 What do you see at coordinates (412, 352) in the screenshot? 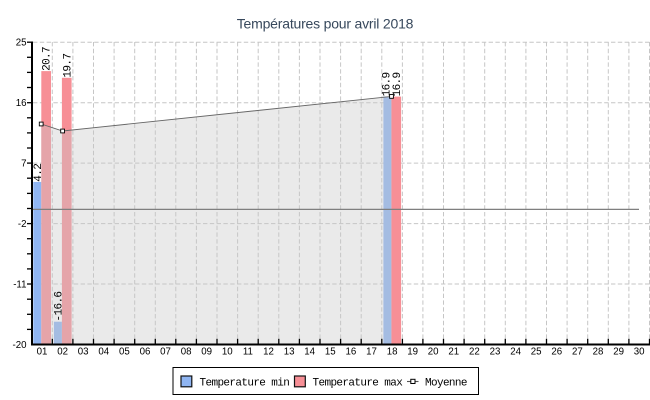
I see `svg-text: 19` at bounding box center [412, 352].